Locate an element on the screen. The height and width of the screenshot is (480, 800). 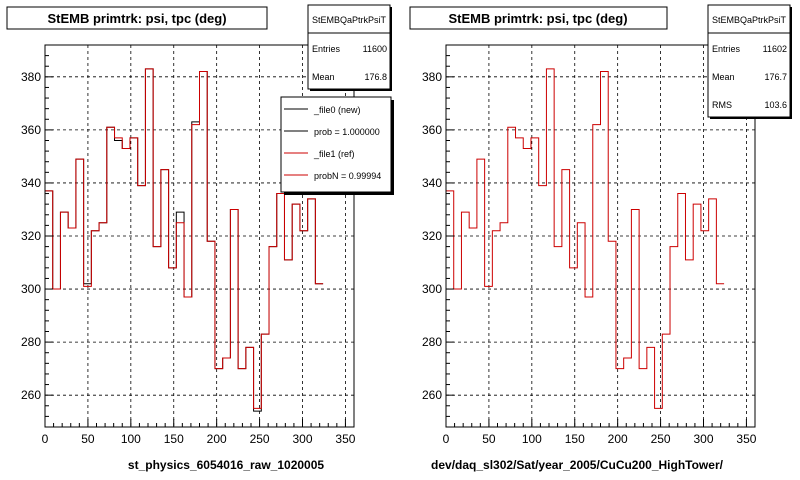
stats-value: 11600 is located at coordinates (375, 49).